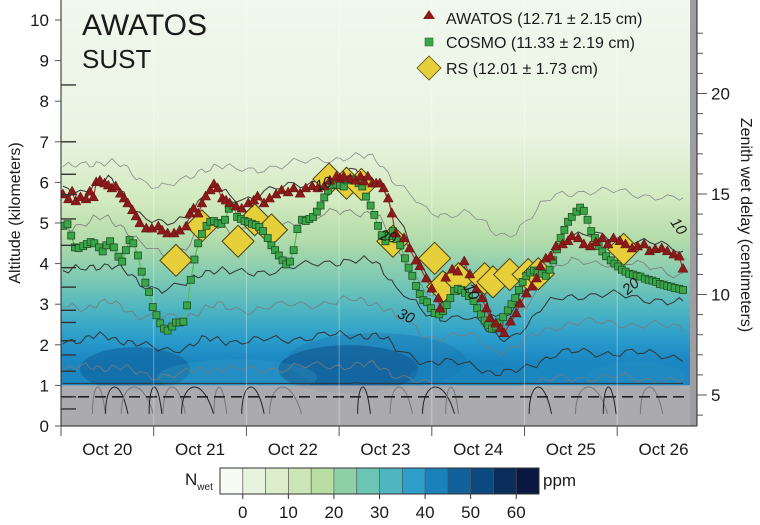 The image size is (760, 525). What do you see at coordinates (200, 449) in the screenshot?
I see `x-tick-label: Oct 21` at bounding box center [200, 449].